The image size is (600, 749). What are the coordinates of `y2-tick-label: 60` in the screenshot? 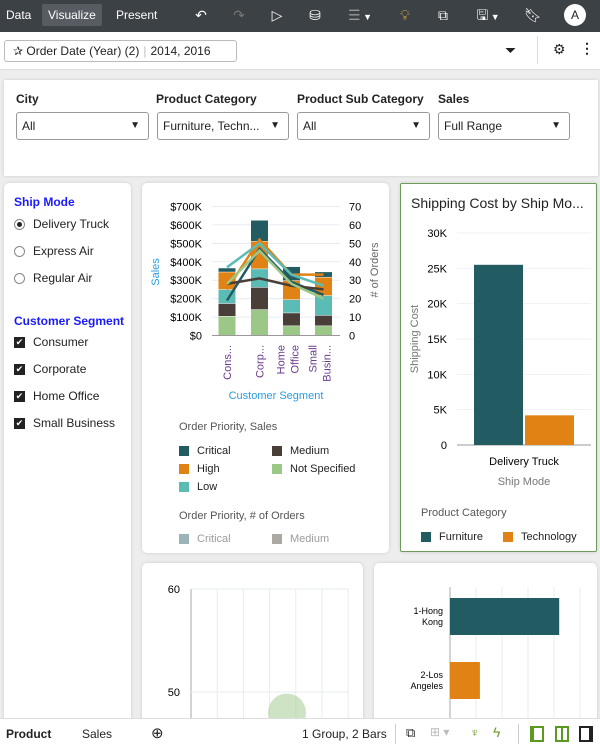 It's located at (355, 226).